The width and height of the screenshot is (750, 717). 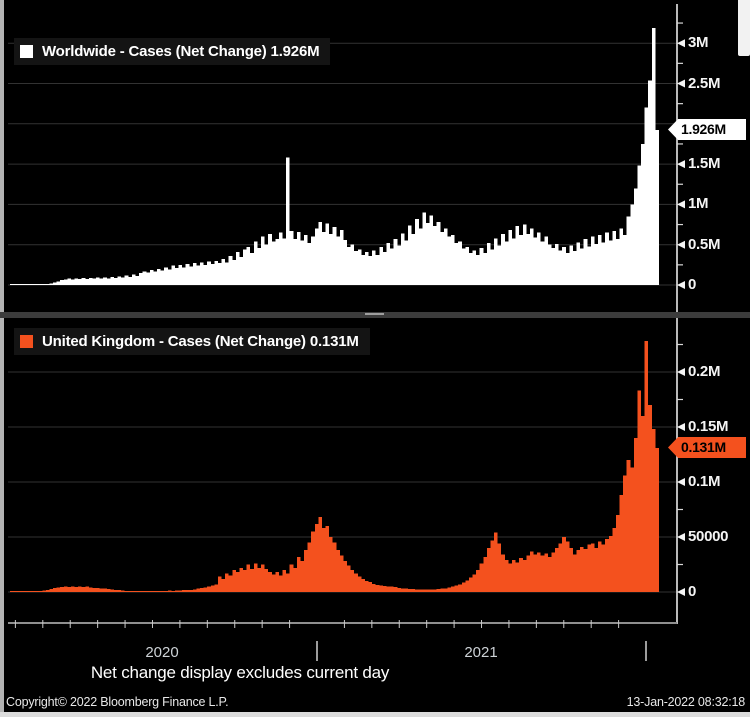 What do you see at coordinates (162, 652) in the screenshot?
I see `x-axis-year-label-2020: 2020` at bounding box center [162, 652].